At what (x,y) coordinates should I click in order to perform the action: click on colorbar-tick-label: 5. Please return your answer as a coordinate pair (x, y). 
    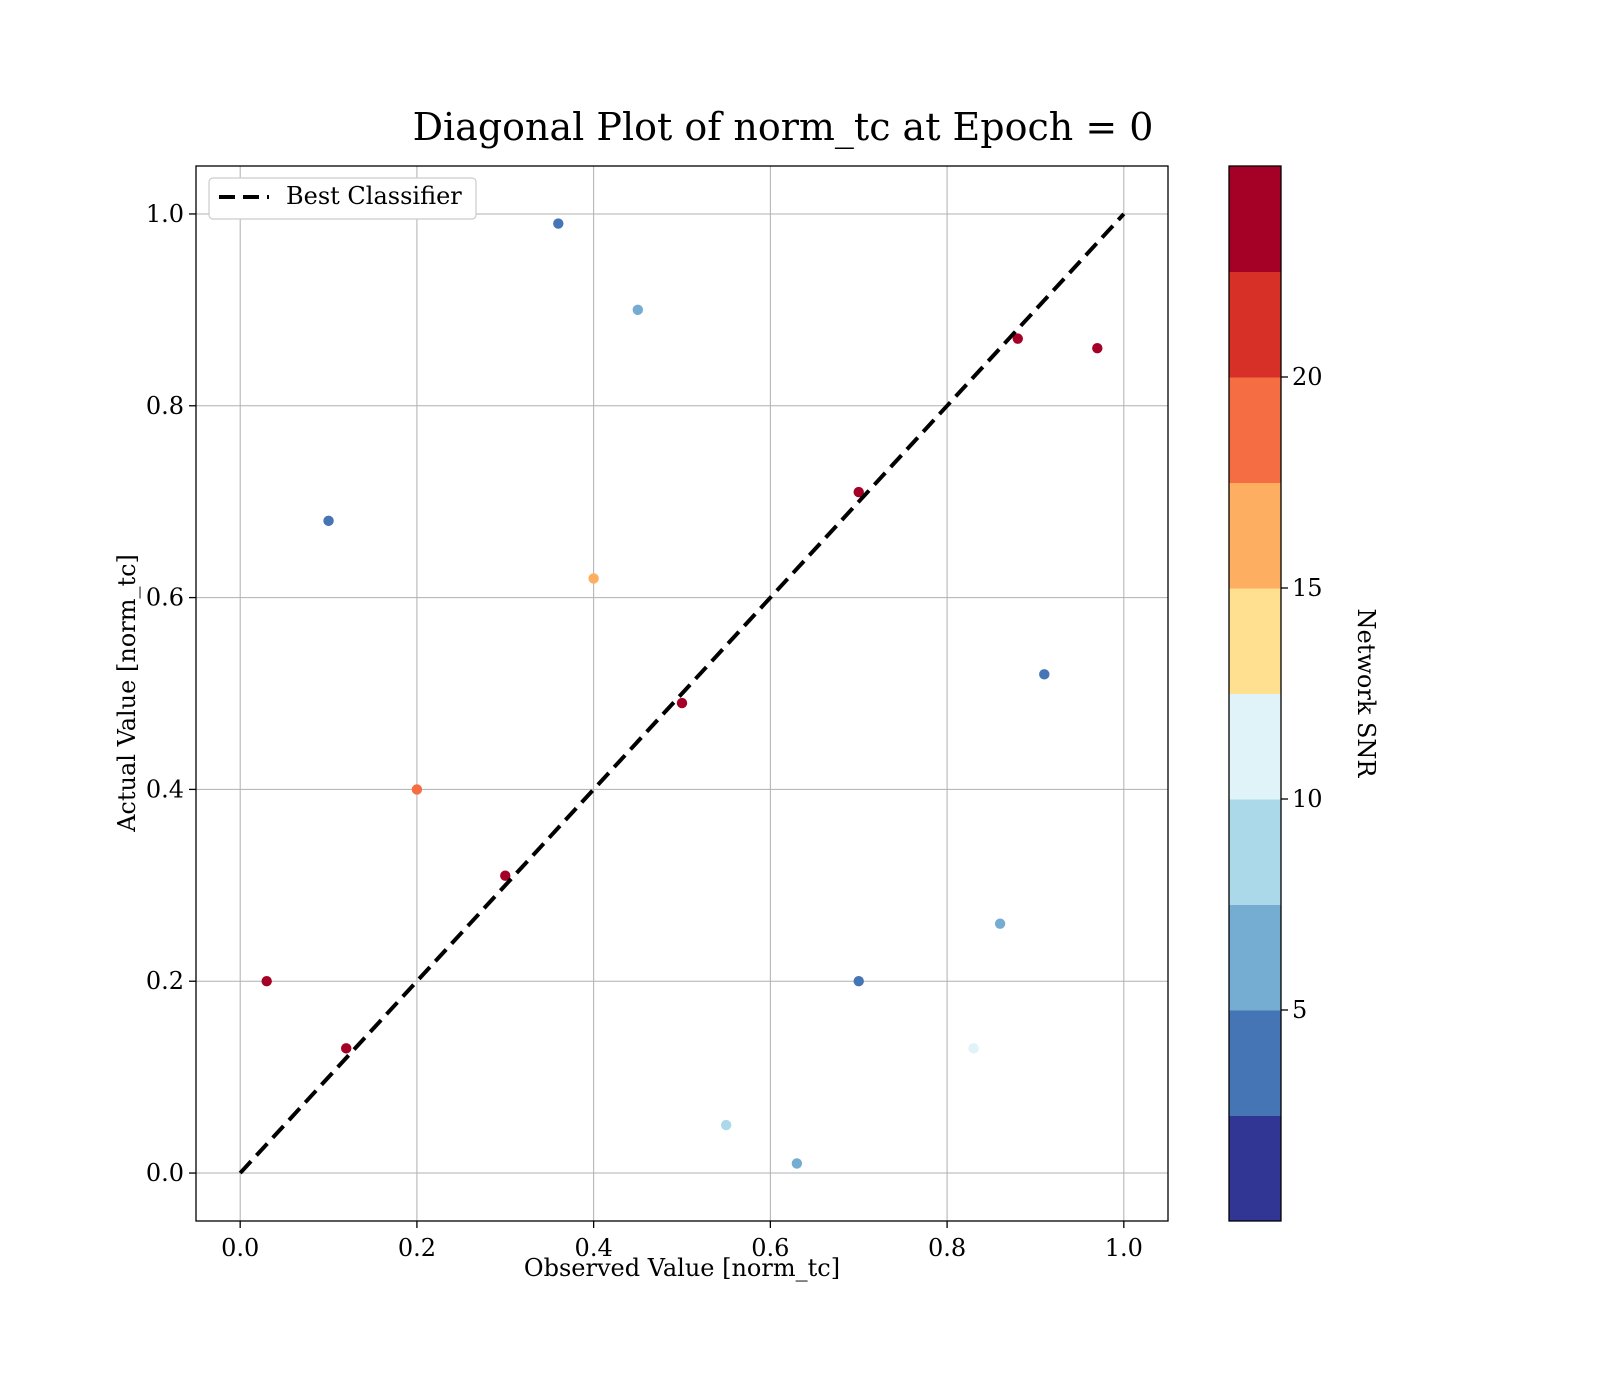
    Looking at the image, I should click on (1299, 1010).